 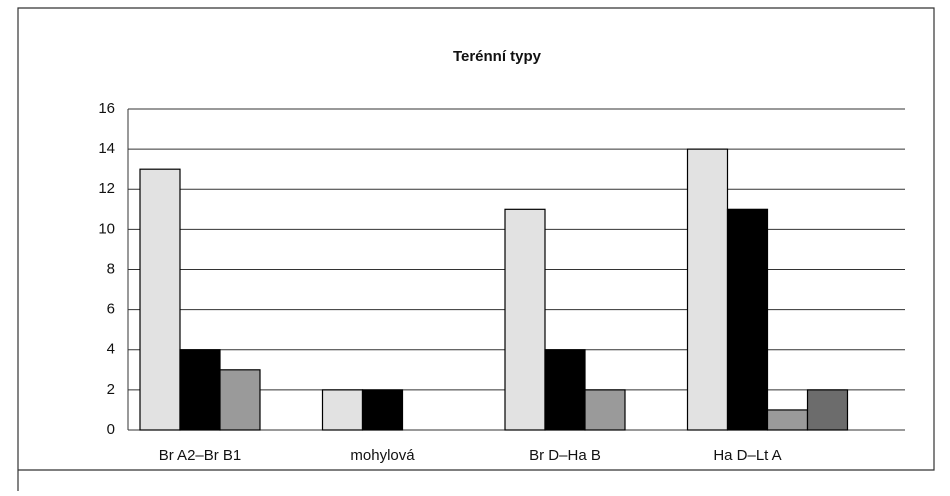 What do you see at coordinates (106, 228) in the screenshot?
I see `y-tick-label: 10` at bounding box center [106, 228].